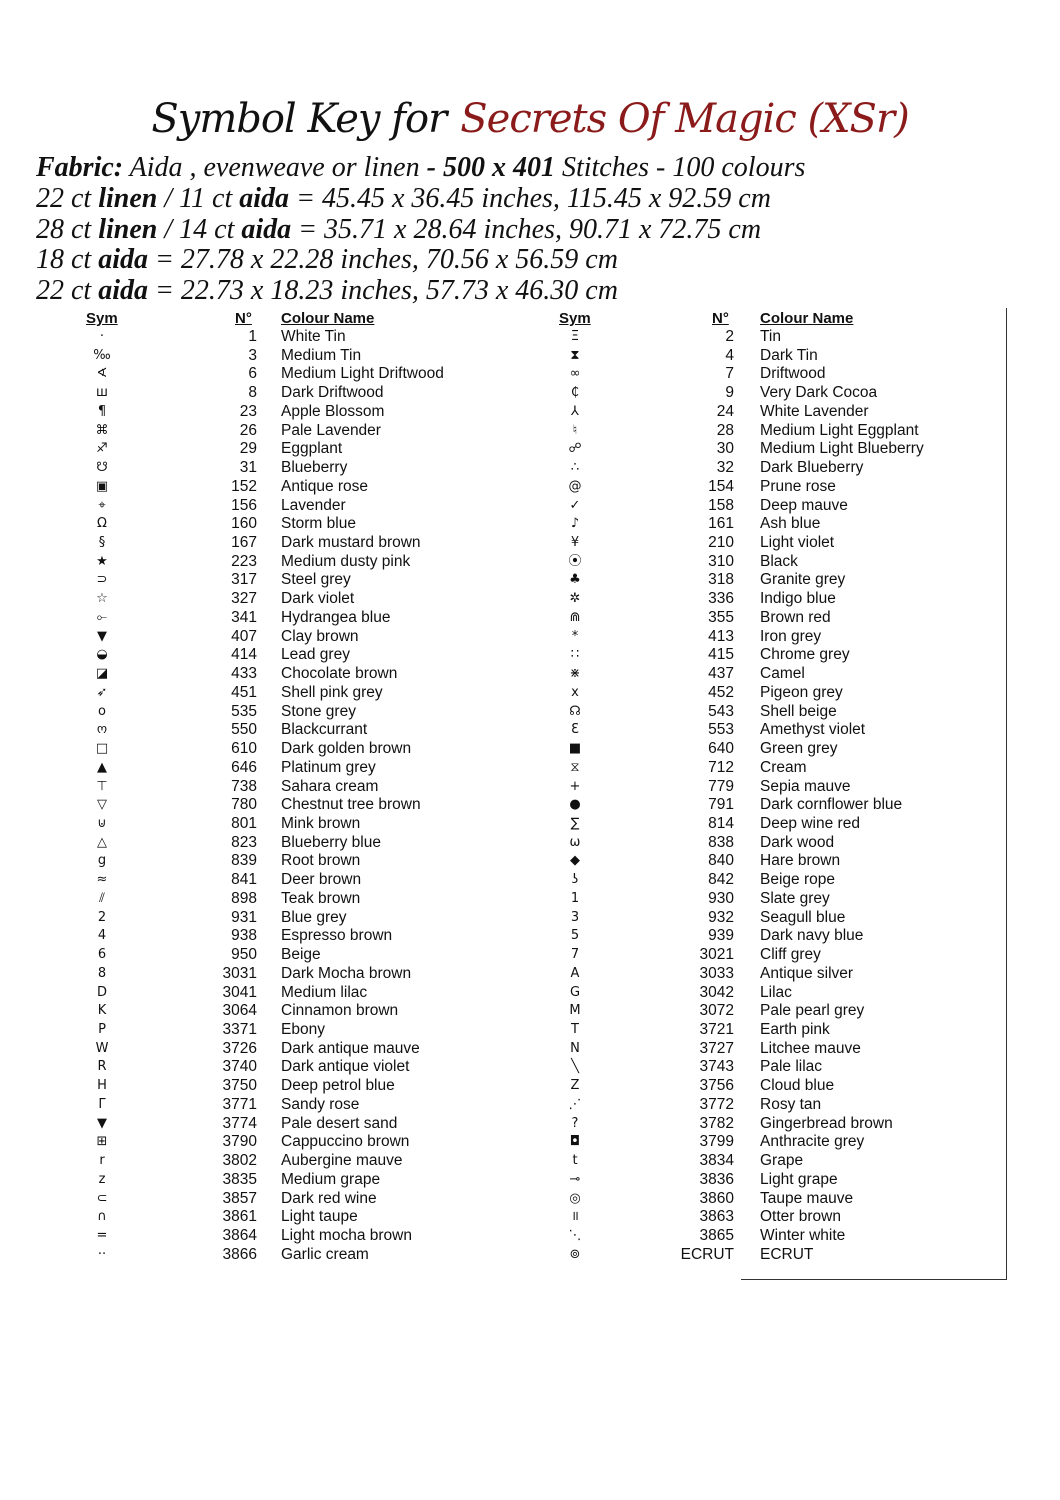 Image resolution: width=1060 pixels, height=1500 pixels. What do you see at coordinates (102, 842) in the screenshot?
I see `symbol: △` at bounding box center [102, 842].